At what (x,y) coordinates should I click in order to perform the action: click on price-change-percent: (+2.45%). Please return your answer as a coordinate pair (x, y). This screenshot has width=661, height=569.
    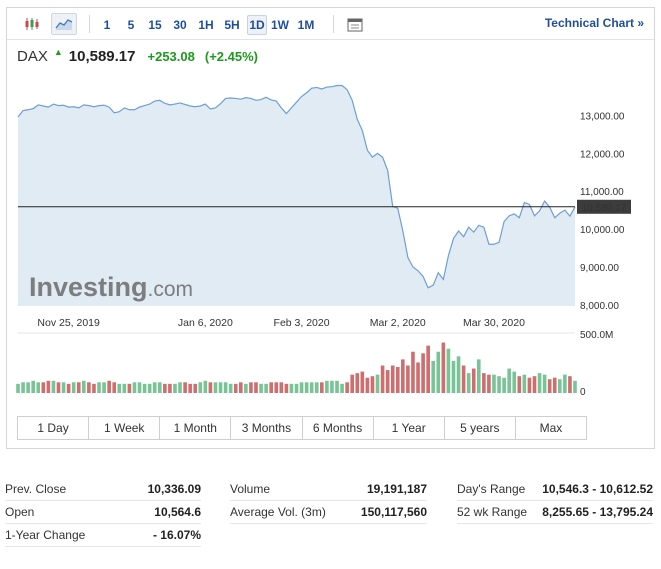
    Looking at the image, I should click on (231, 56).